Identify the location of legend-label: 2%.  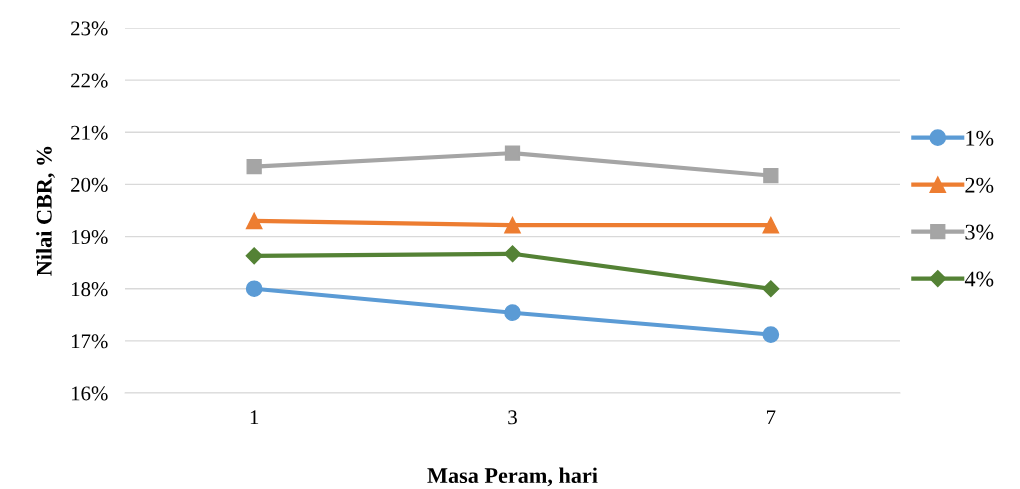
(979, 185).